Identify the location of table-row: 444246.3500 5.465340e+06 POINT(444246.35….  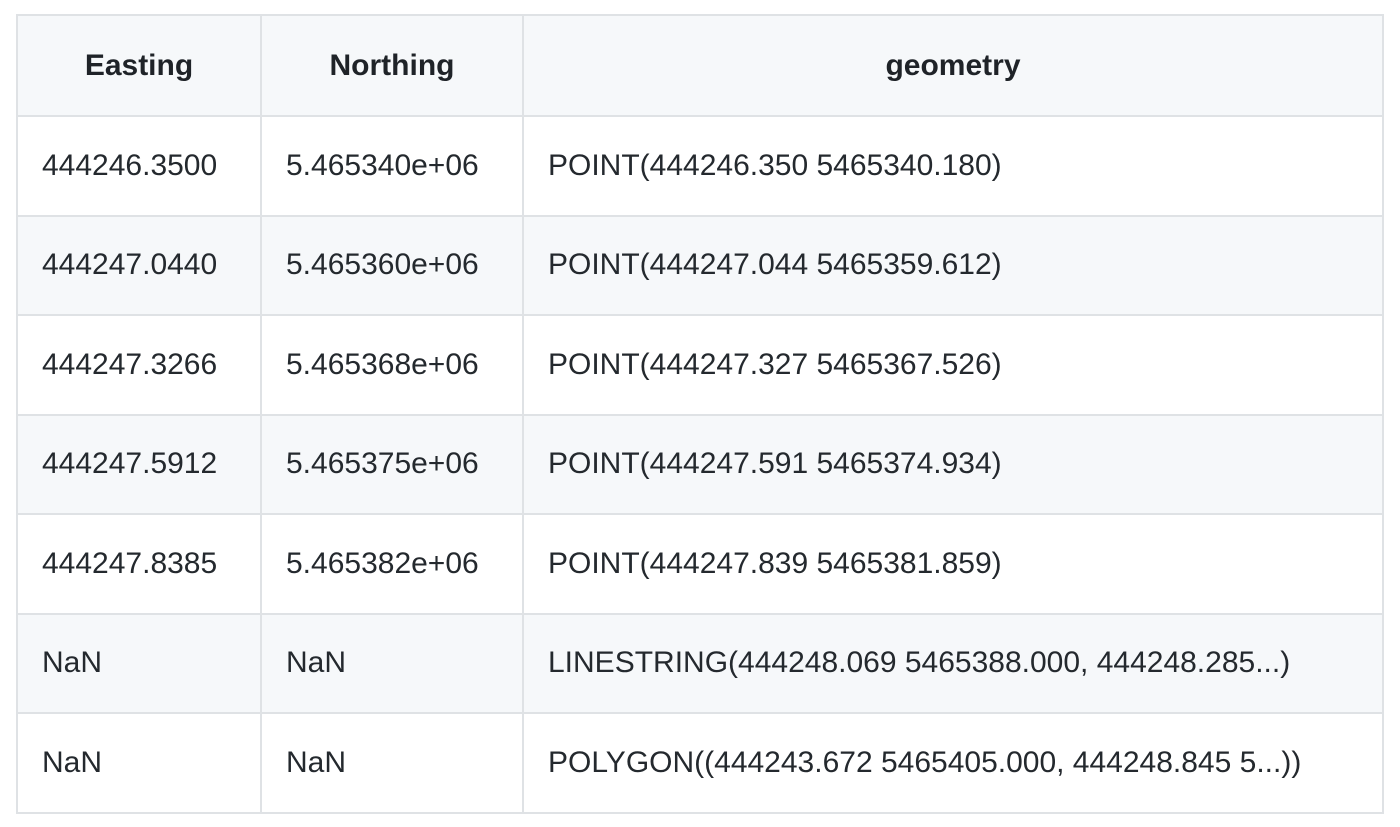
(700, 166).